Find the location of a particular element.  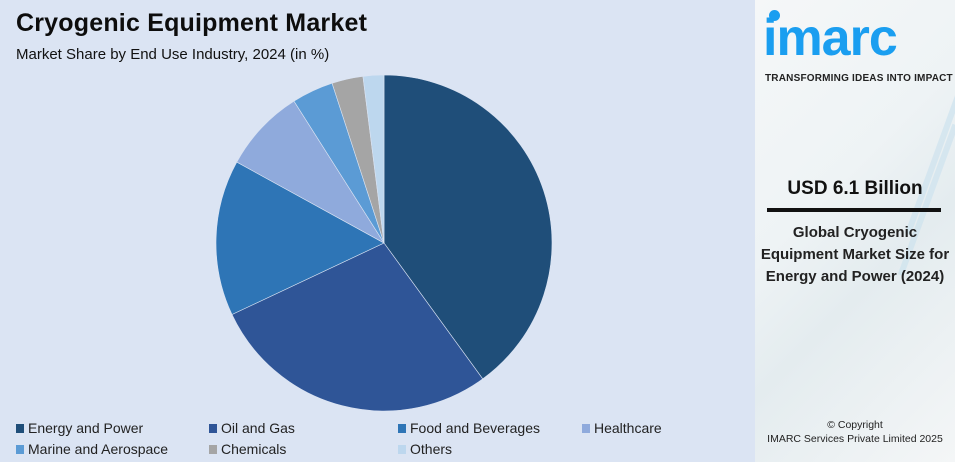

legend-label: Others is located at coordinates (431, 449).